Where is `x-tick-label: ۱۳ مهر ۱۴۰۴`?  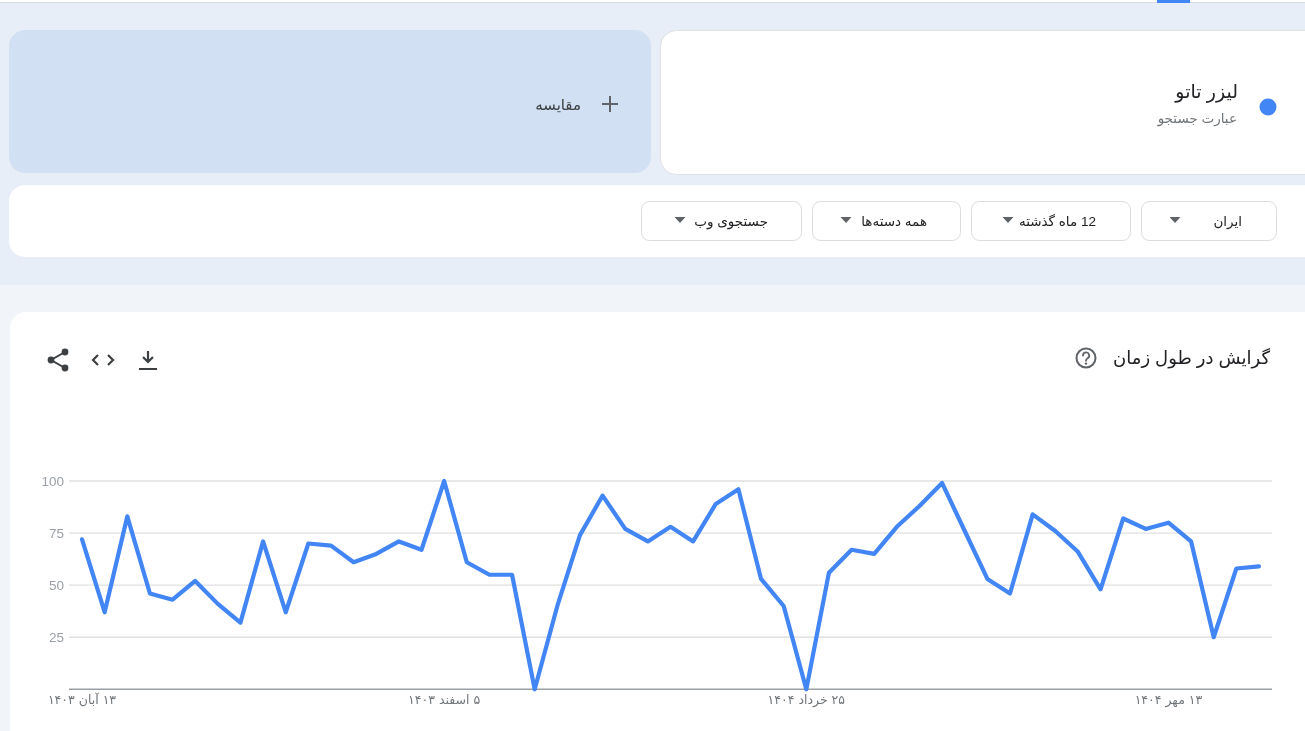 x-tick-label: ۱۳ مهر ۱۴۰۴ is located at coordinates (1168, 699).